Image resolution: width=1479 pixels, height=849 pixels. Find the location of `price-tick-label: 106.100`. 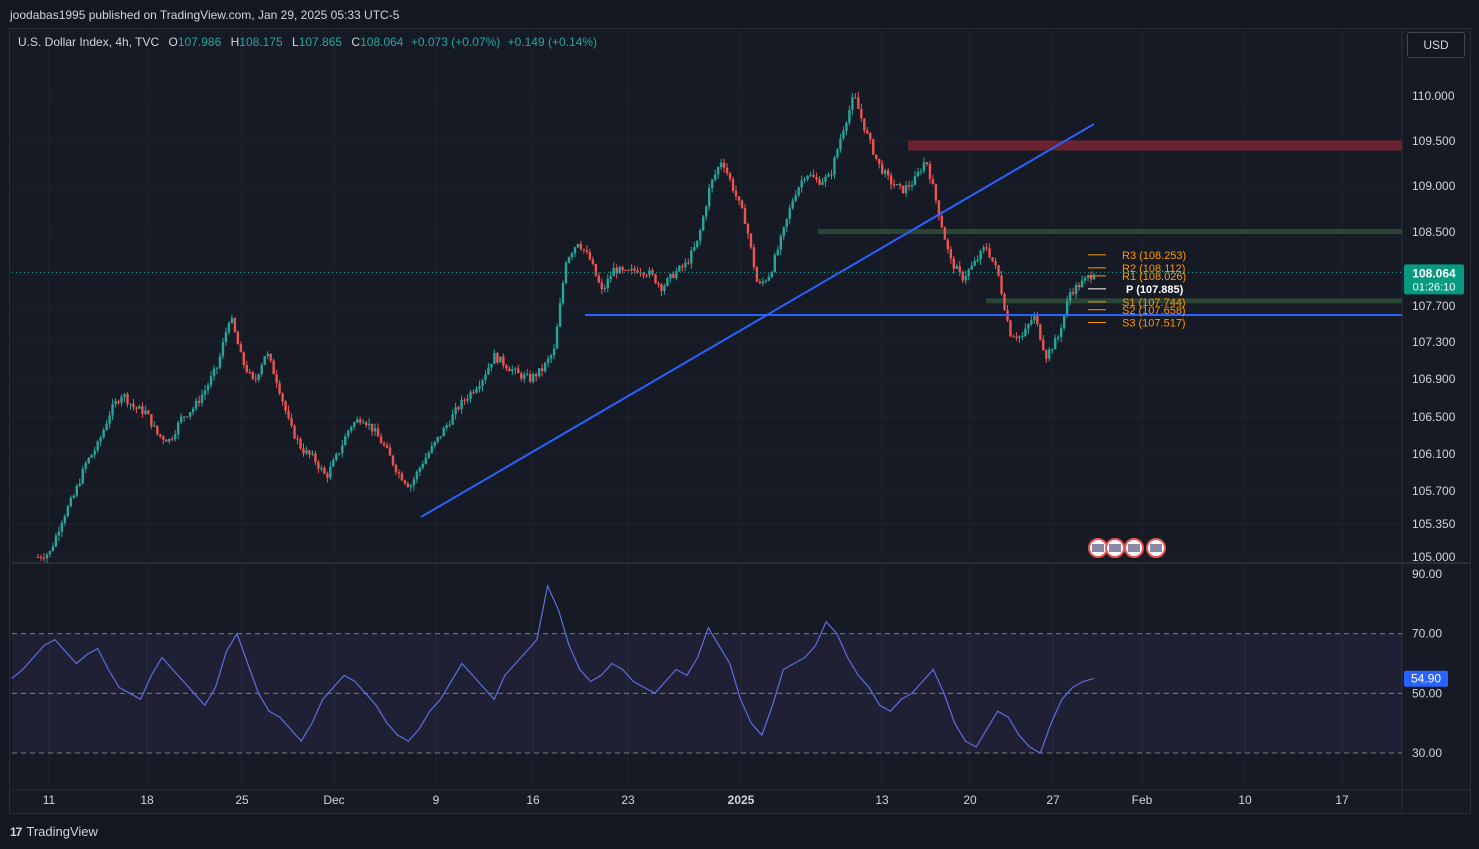

price-tick-label: 106.100 is located at coordinates (1434, 454).